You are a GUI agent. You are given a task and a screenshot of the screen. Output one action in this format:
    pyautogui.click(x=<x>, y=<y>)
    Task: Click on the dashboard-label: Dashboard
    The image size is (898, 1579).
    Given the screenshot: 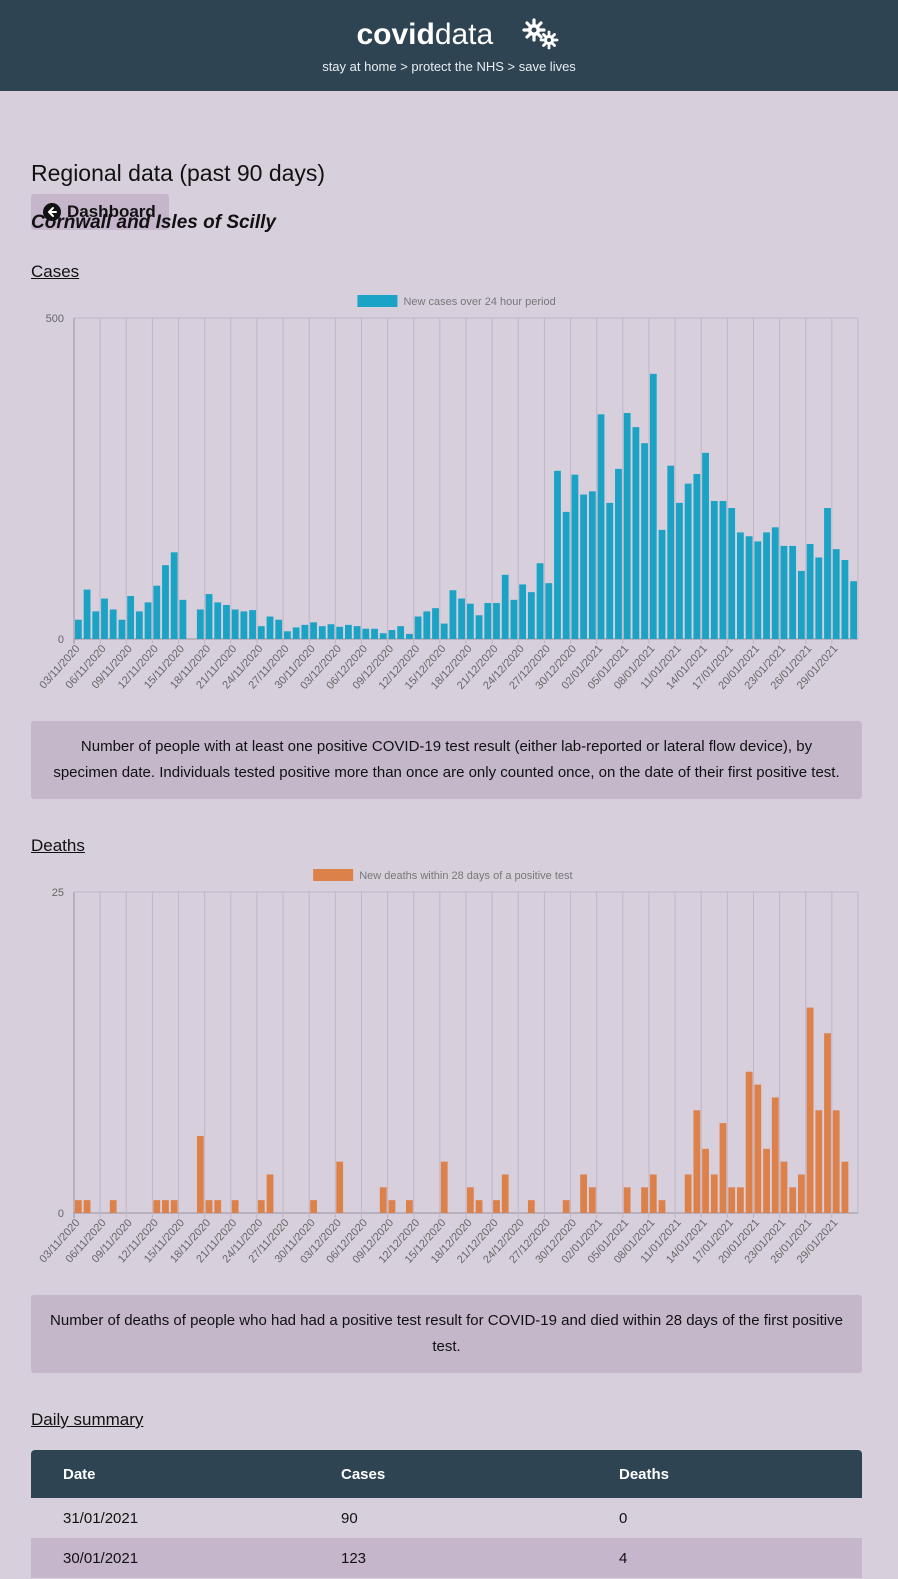 What is the action you would take?
    pyautogui.click(x=111, y=211)
    